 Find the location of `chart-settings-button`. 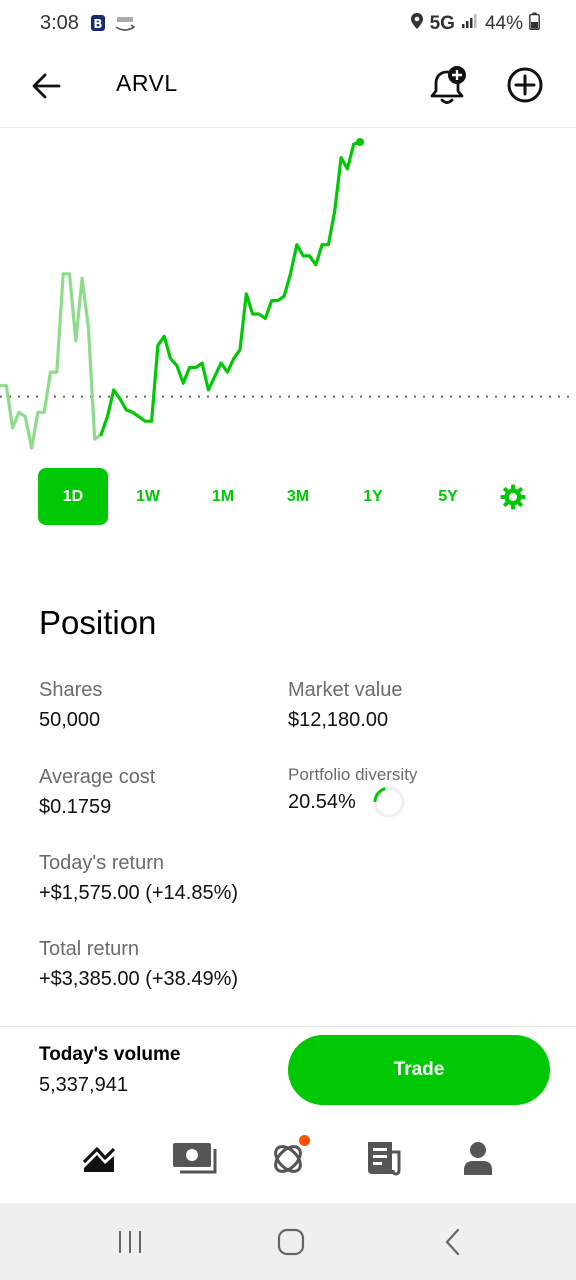

chart-settings-button is located at coordinates (513, 497).